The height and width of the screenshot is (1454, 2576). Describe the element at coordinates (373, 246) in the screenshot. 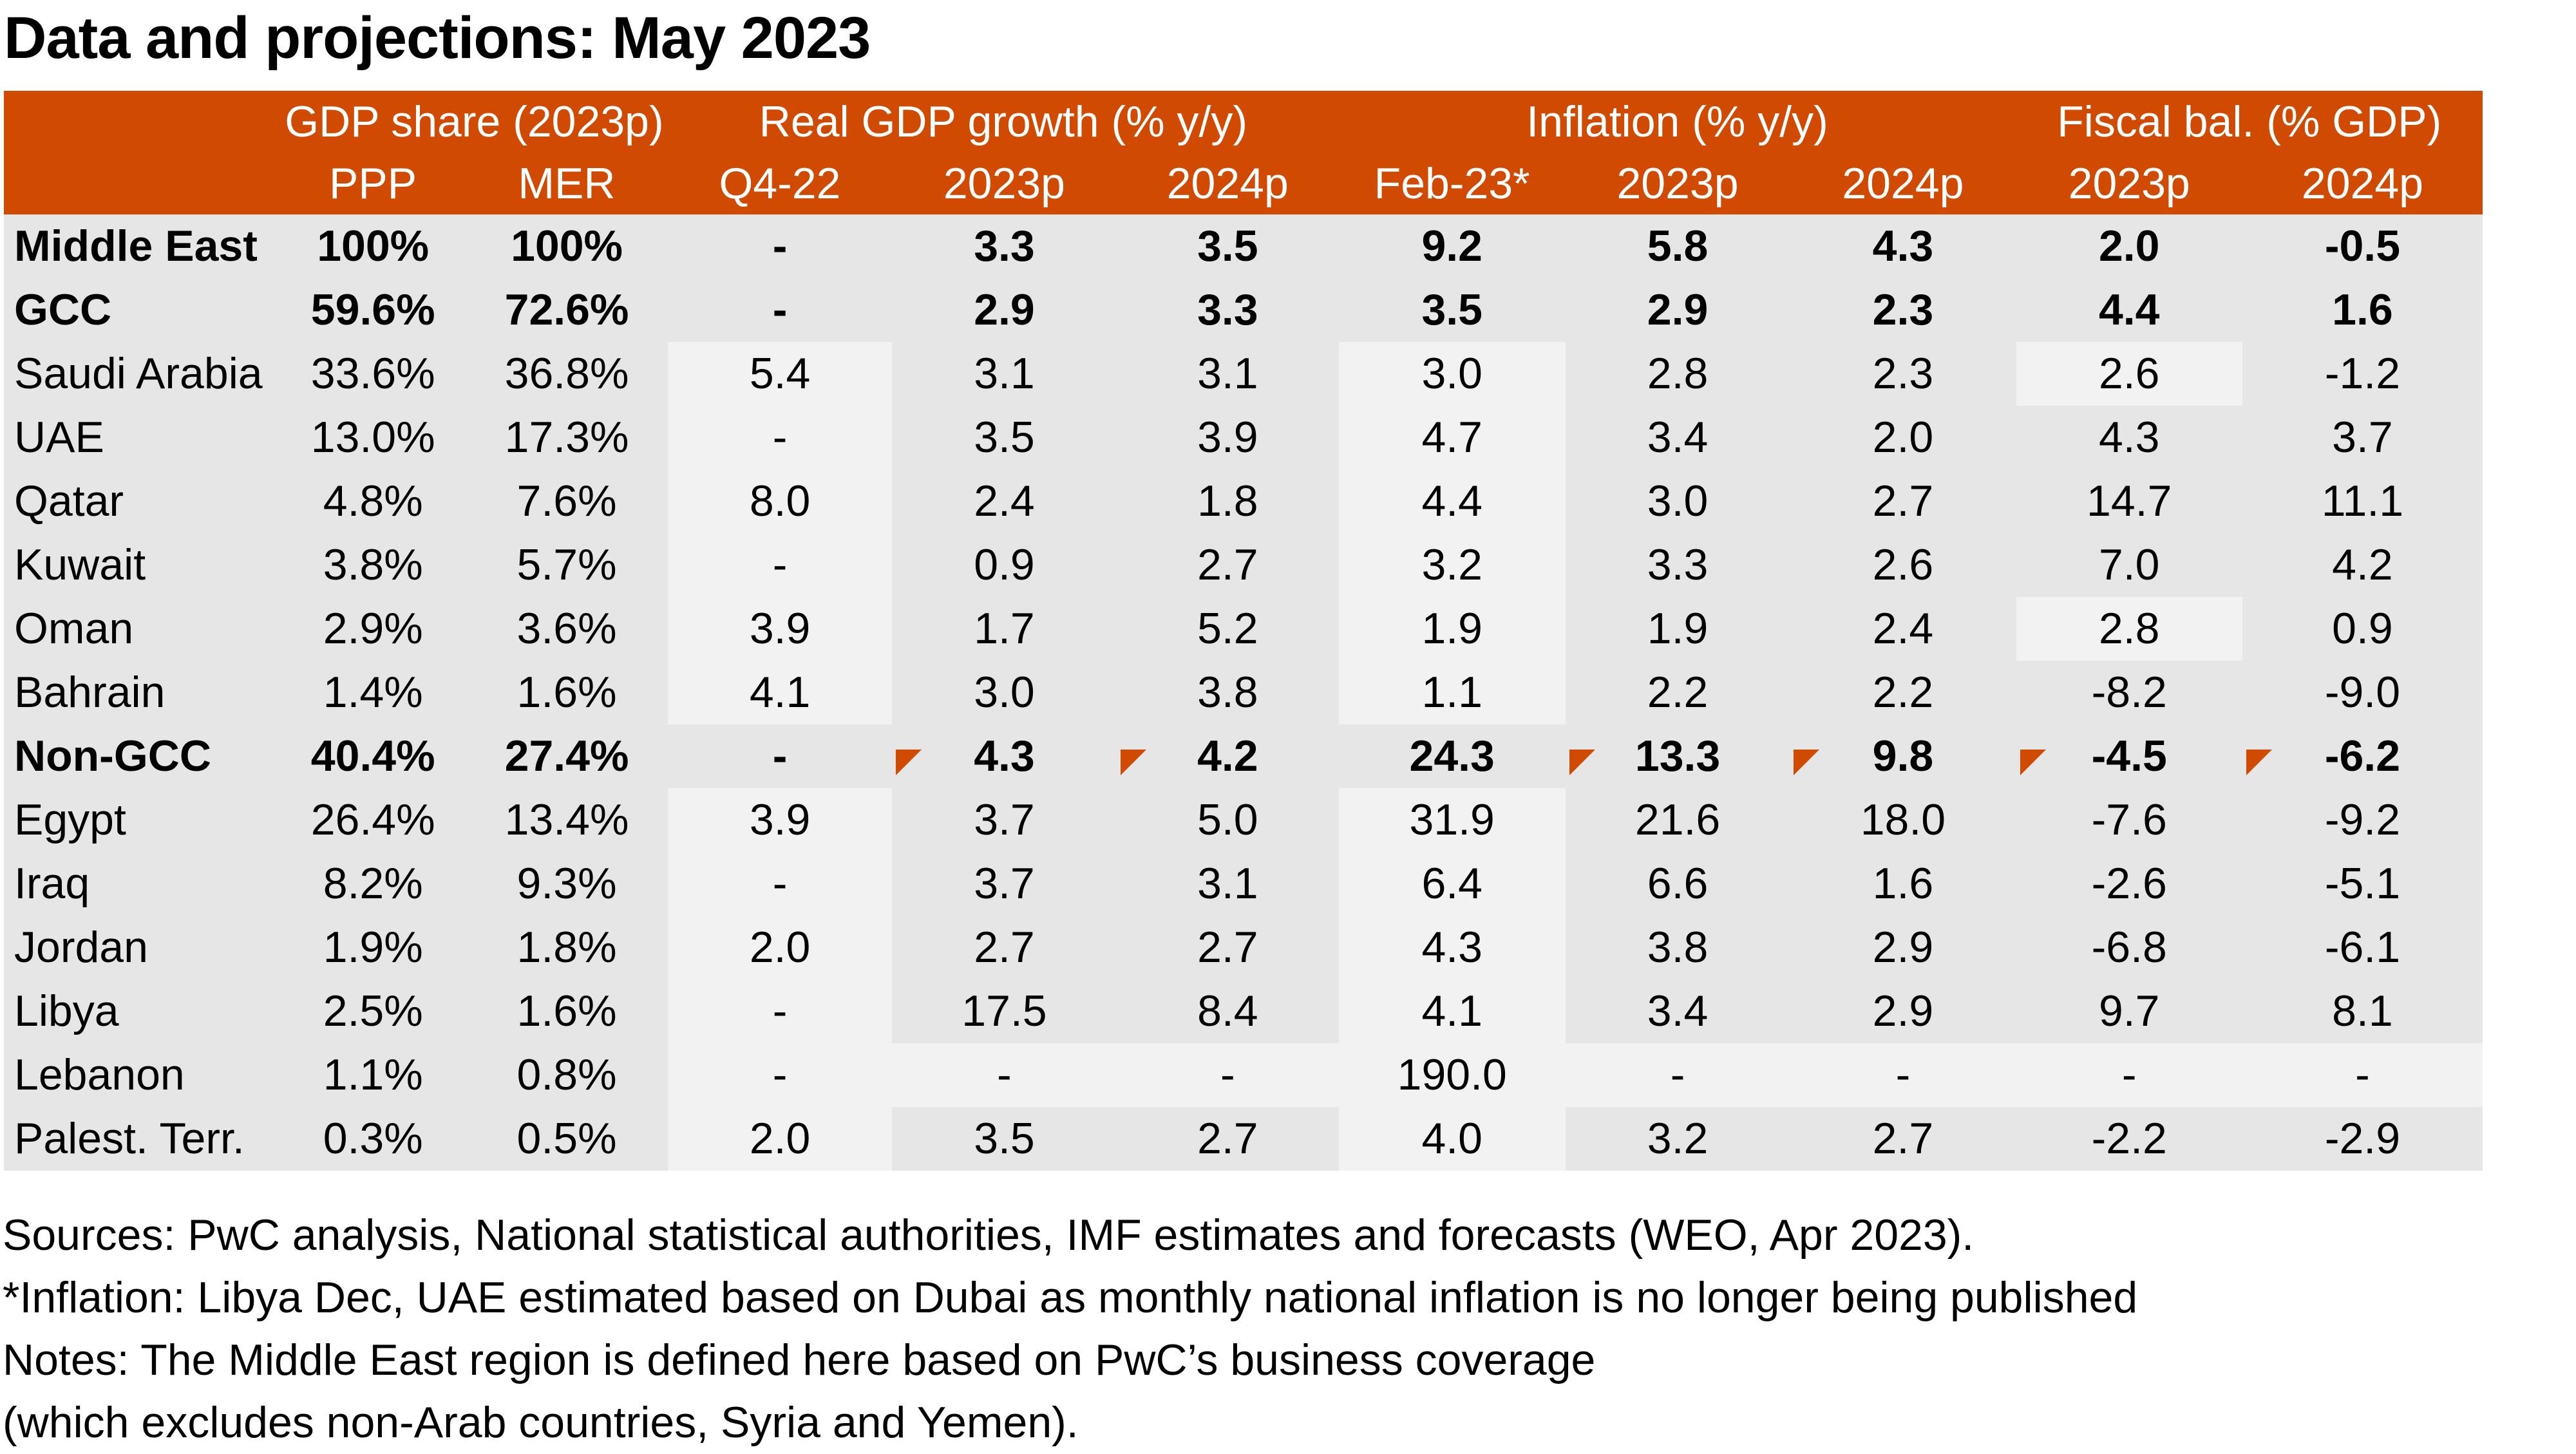

I see `cell-ppp: 100%` at that location.